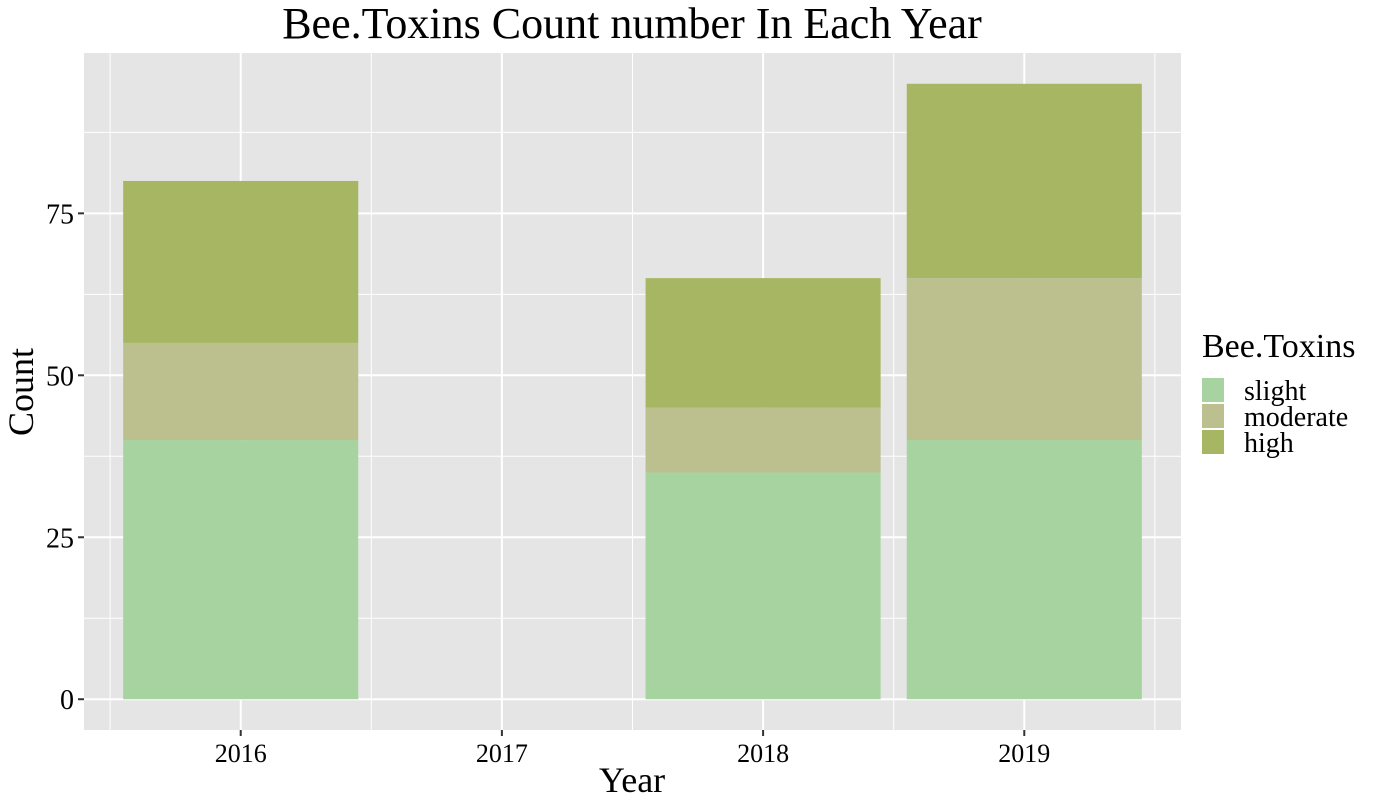 This screenshot has width=1389, height=808. What do you see at coordinates (1024, 753) in the screenshot?
I see `x-tick-label: 2019` at bounding box center [1024, 753].